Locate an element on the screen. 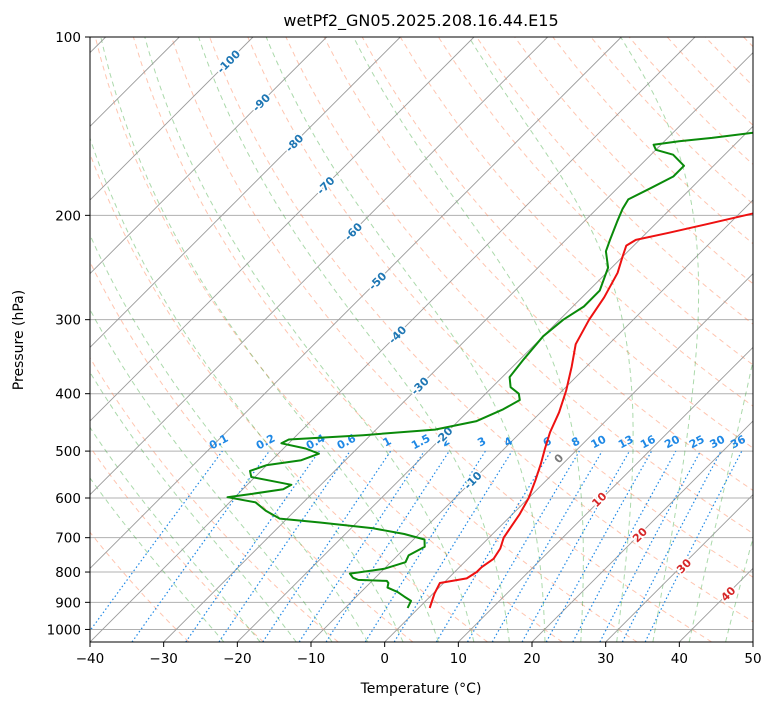 The height and width of the screenshot is (708, 775). y-tick-label: 600 is located at coordinates (68, 499).